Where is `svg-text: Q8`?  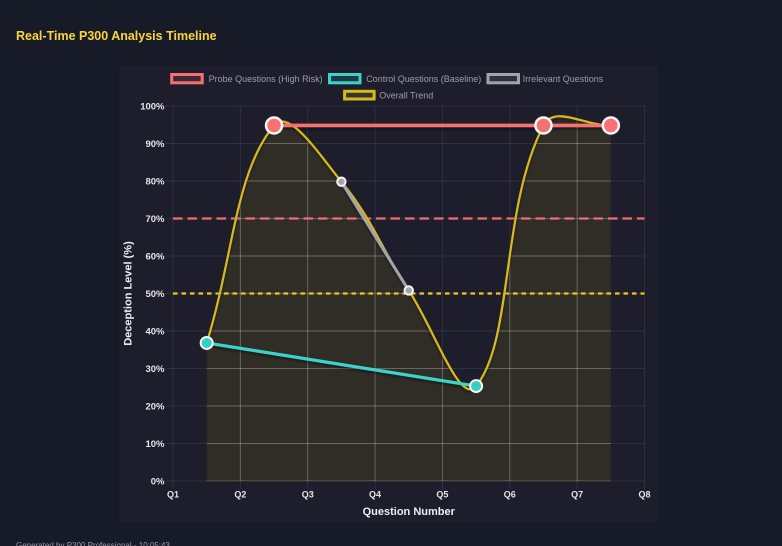 svg-text: Q8 is located at coordinates (644, 494).